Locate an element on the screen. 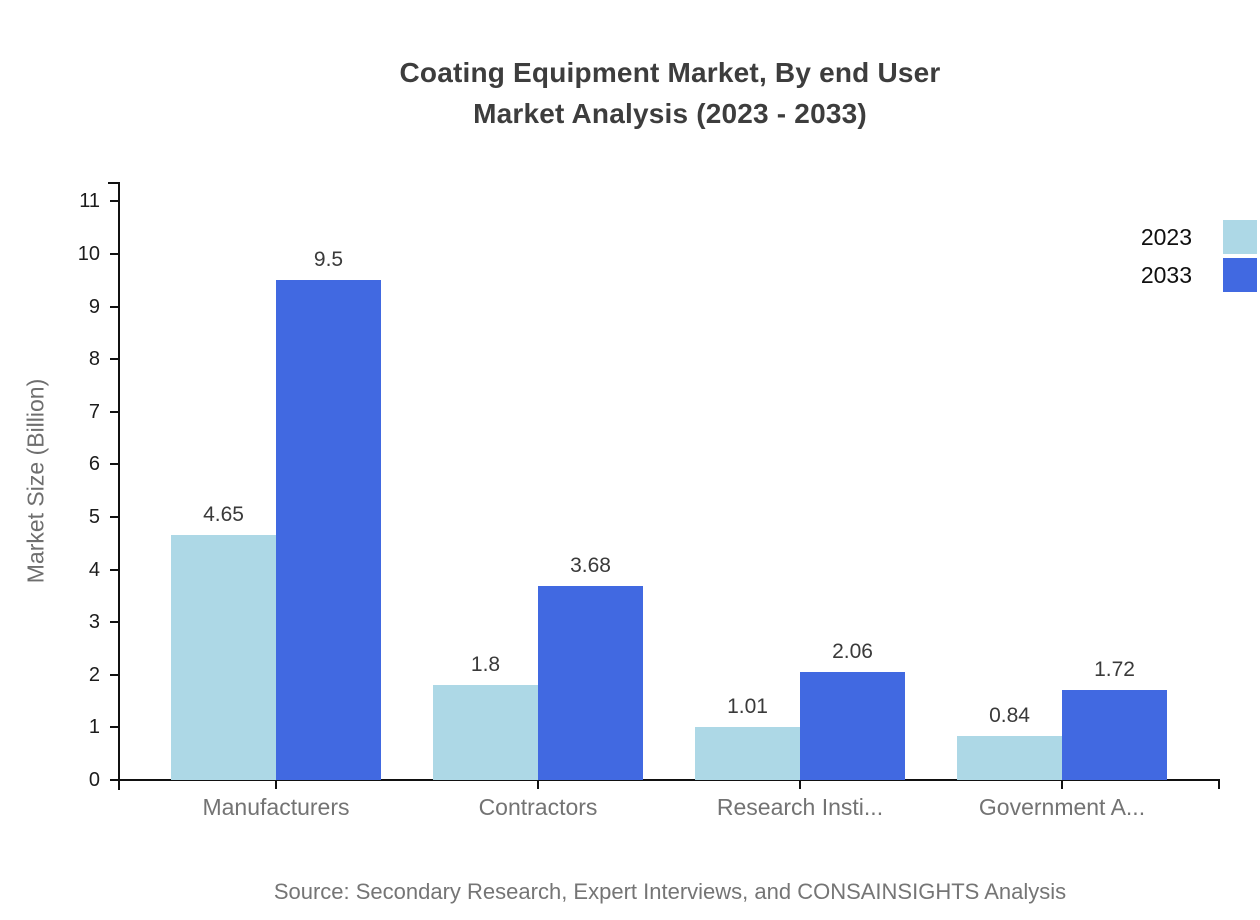 This screenshot has height=920, width=1260. value-label: 2.06 is located at coordinates (852, 651).